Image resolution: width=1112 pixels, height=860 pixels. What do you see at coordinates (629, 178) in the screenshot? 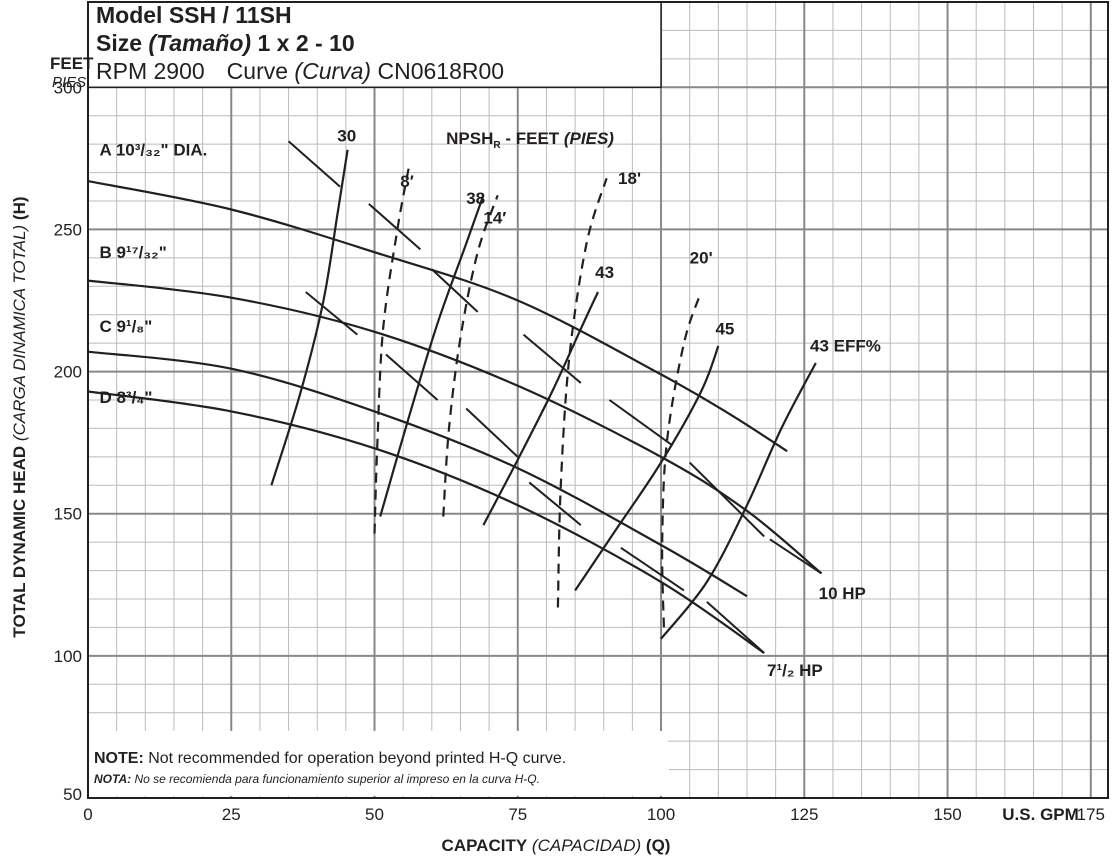
I see `label-npsh-18: 18'` at bounding box center [629, 178].